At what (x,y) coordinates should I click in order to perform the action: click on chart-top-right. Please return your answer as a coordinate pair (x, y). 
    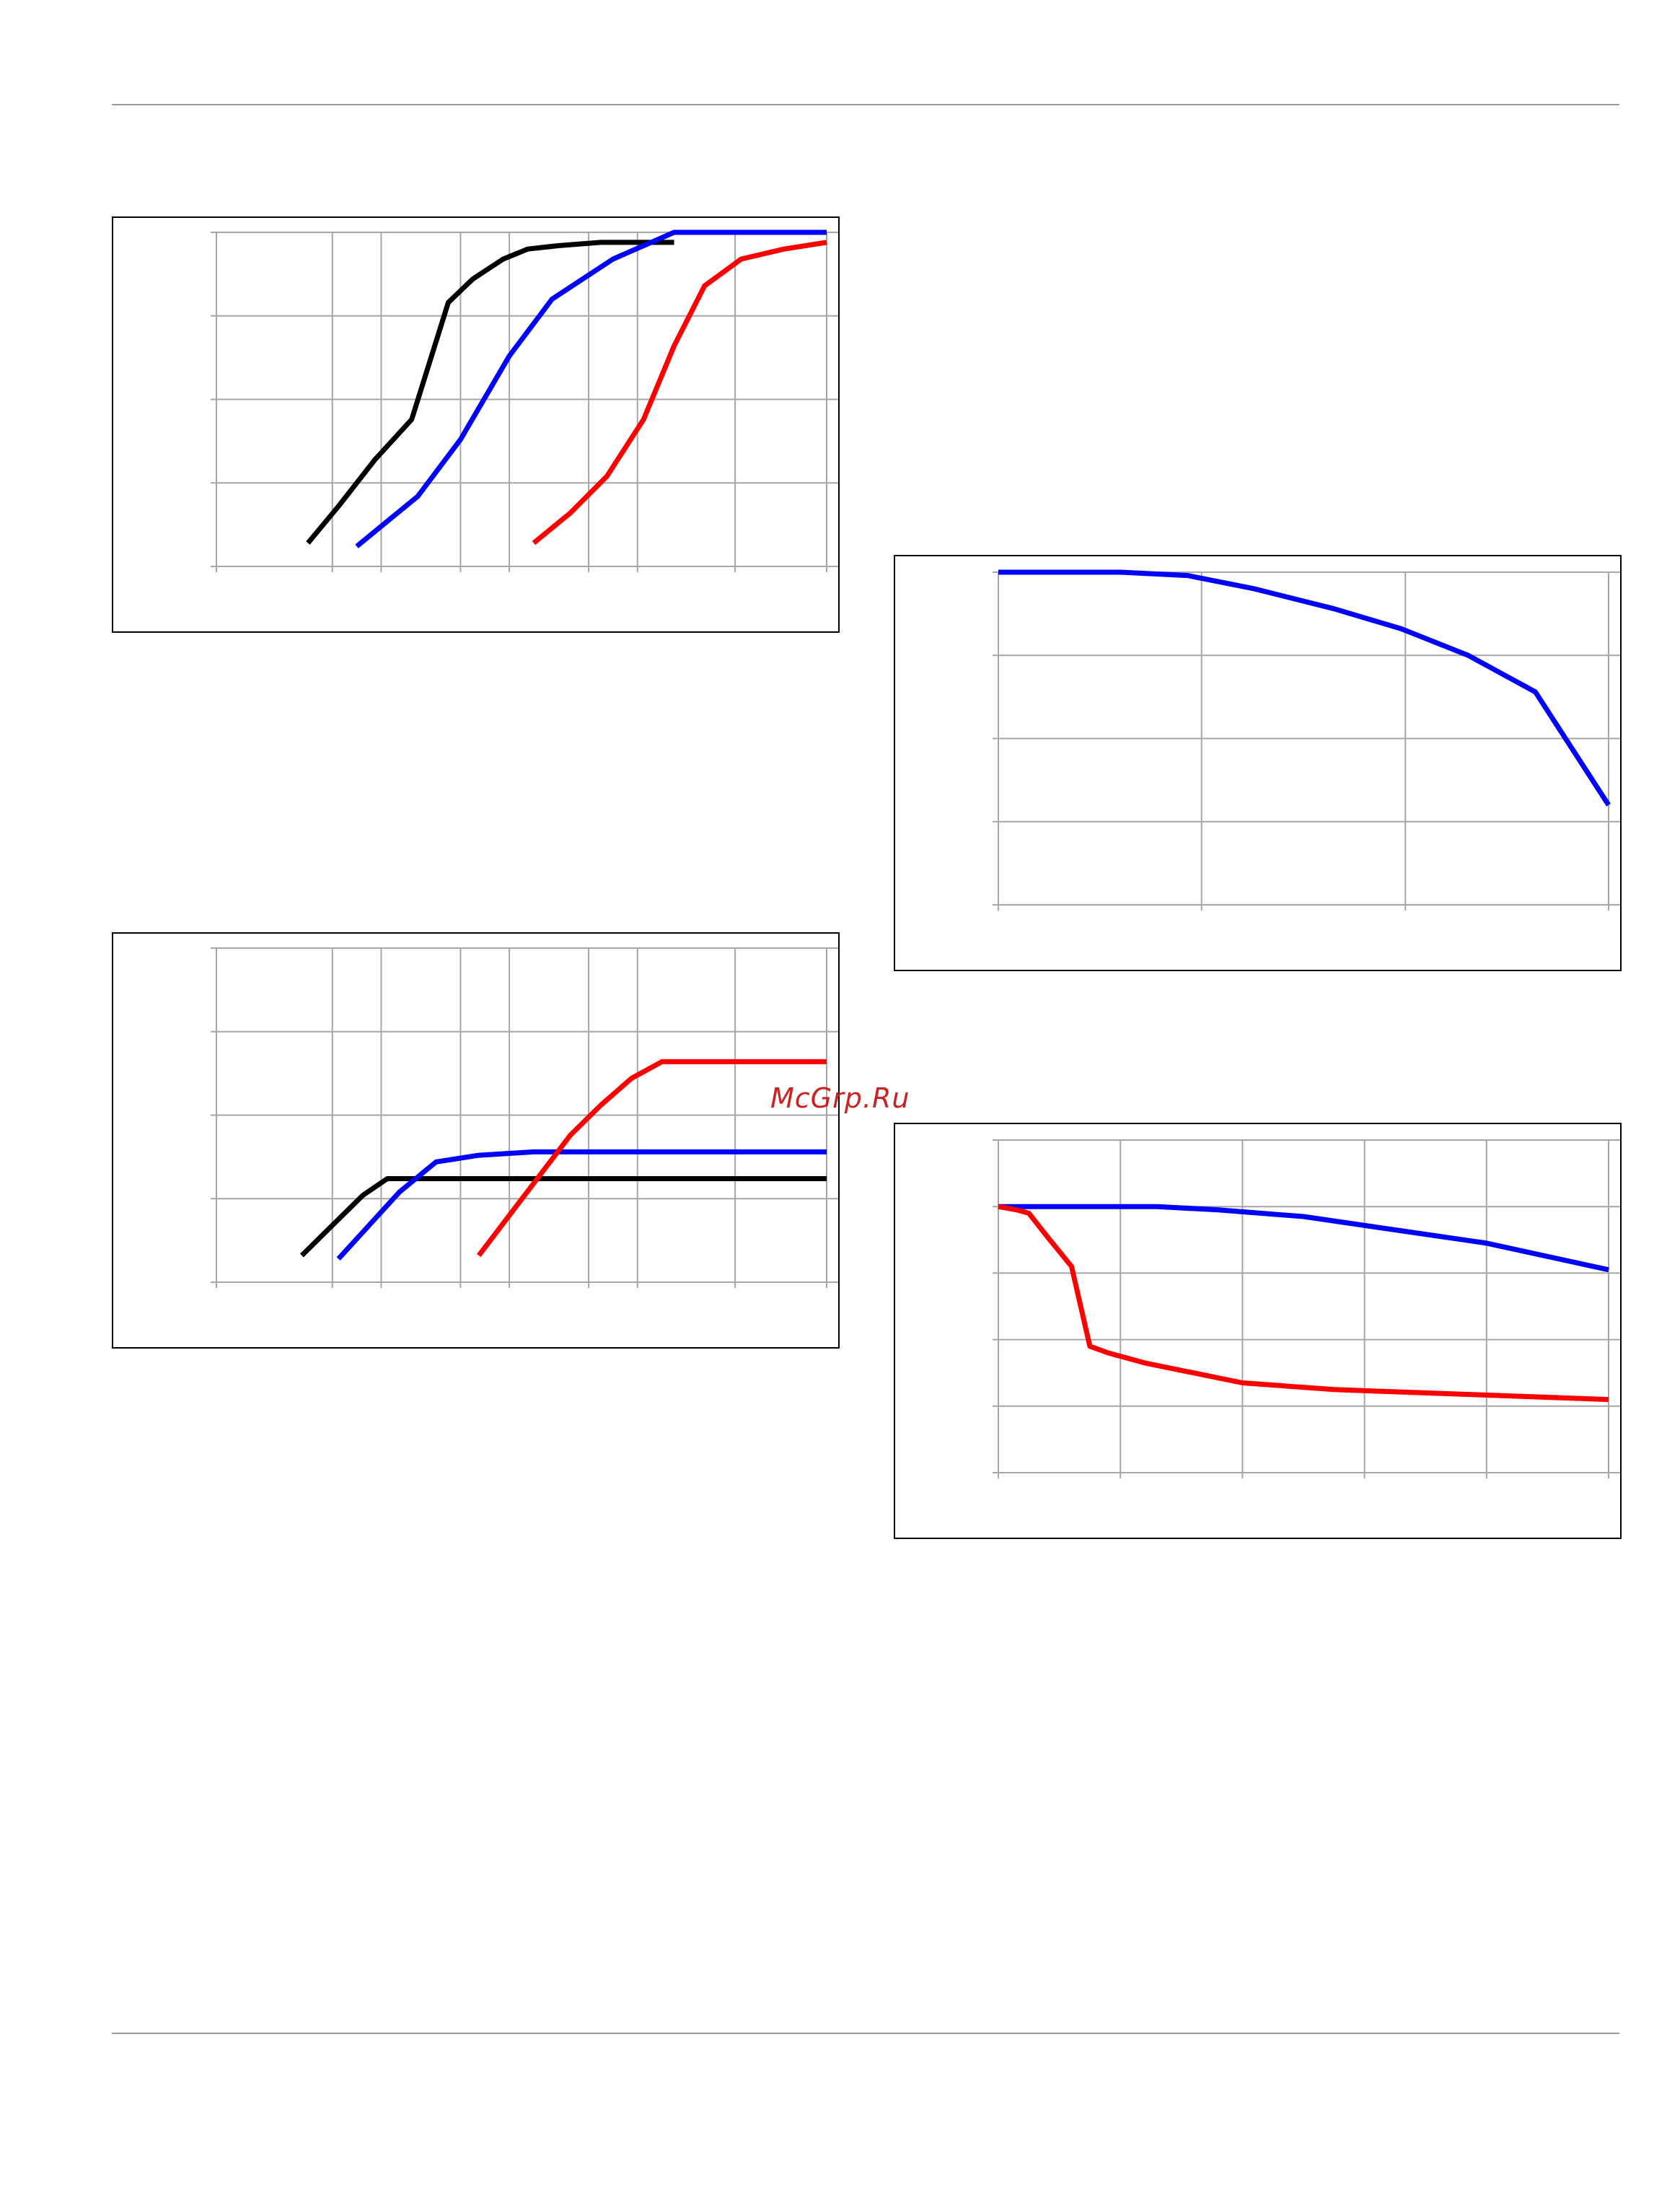
    Looking at the image, I should click on (1258, 763).